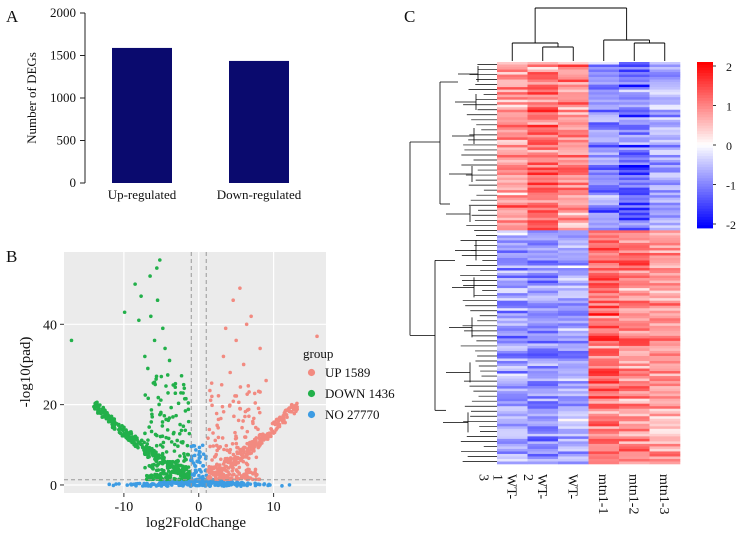 The height and width of the screenshot is (535, 755). What do you see at coordinates (50, 325) in the screenshot?
I see `volcano-ytick-label: 40` at bounding box center [50, 325].